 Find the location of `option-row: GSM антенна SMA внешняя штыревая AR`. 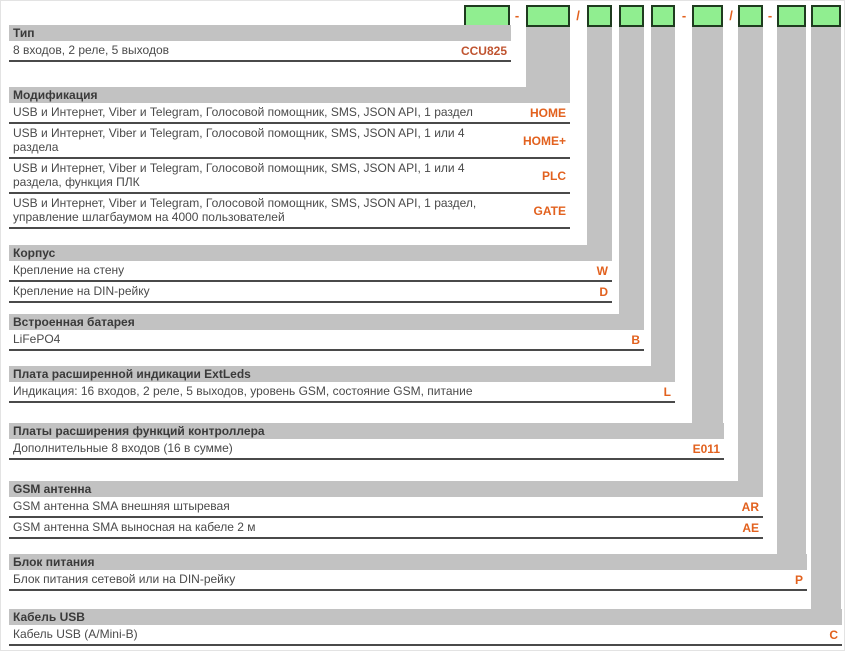

option-row: GSM антенна SMA внешняя штыревая AR is located at coordinates (386, 507).